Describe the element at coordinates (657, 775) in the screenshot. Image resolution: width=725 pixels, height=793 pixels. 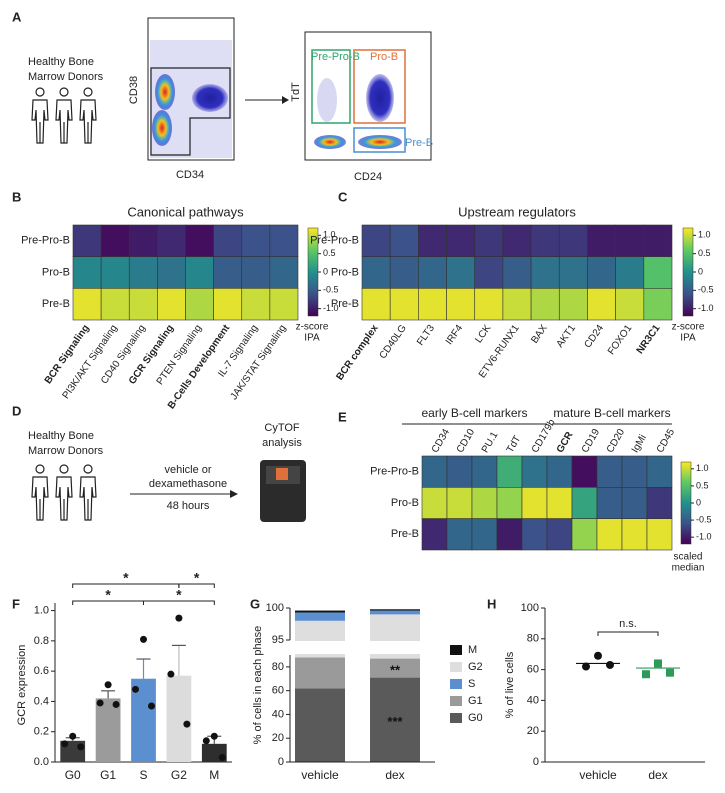
I see `x-tick-label: dex` at that location.